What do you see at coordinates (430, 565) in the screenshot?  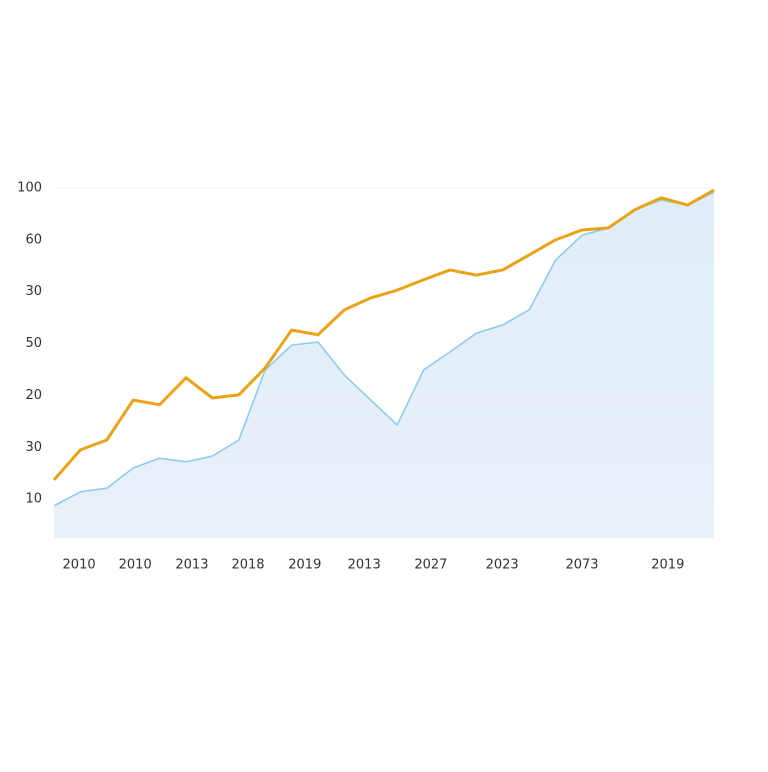 I see `x-tick-label: 2027` at bounding box center [430, 565].